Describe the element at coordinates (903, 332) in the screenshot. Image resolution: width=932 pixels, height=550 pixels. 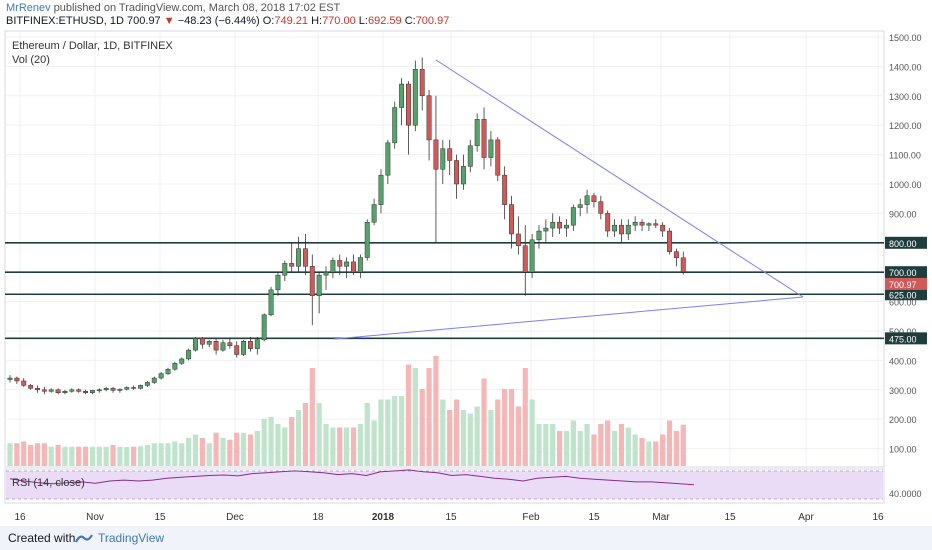
I see `price-tick-label: 500.00` at that location.